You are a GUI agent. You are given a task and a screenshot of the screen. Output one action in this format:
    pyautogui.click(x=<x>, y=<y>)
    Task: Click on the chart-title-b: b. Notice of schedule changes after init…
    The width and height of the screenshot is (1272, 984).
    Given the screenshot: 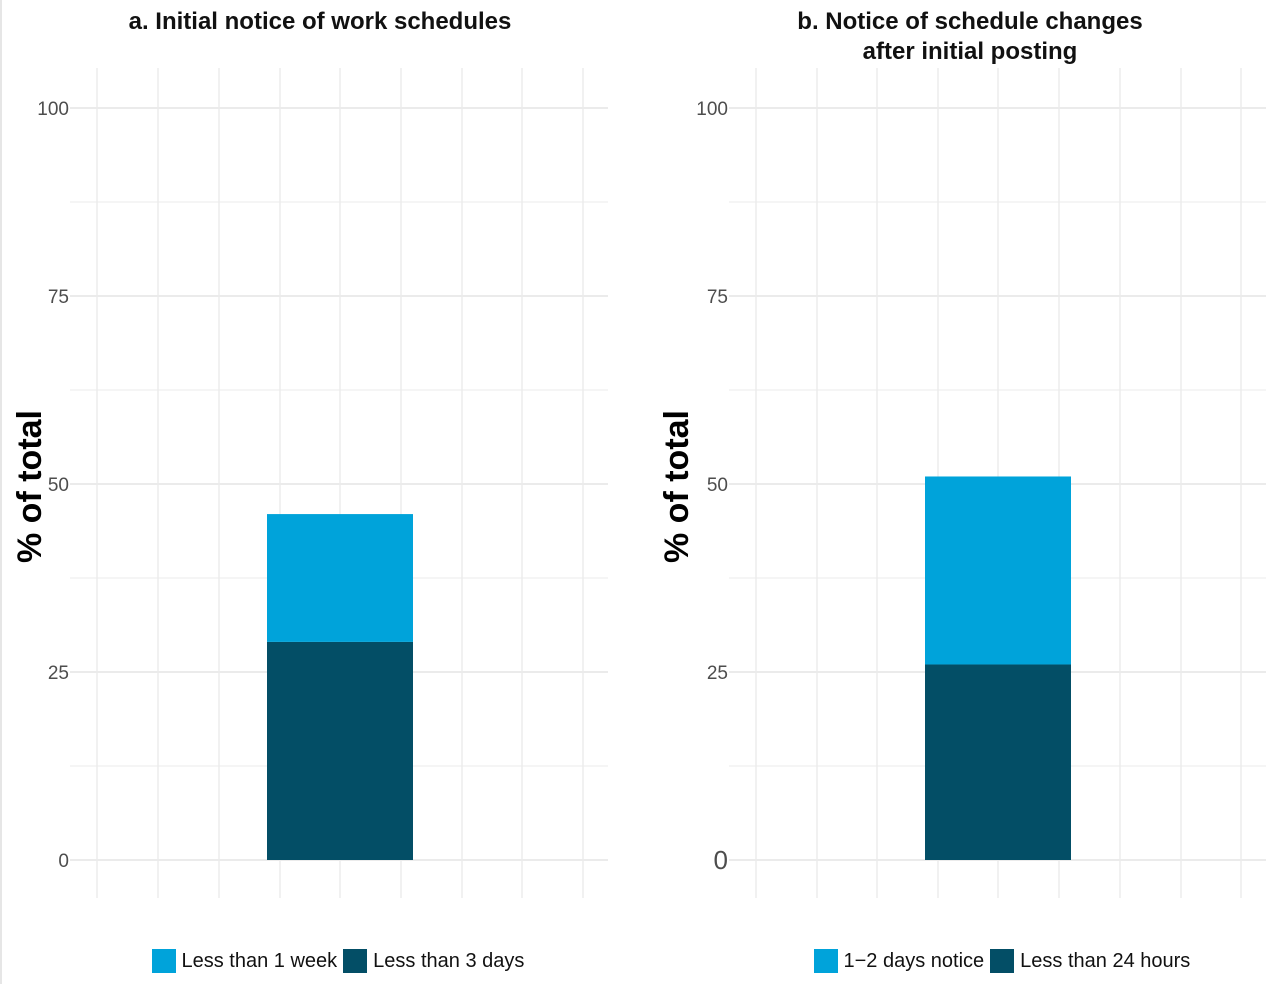 What is the action you would take?
    pyautogui.click(x=966, y=37)
    